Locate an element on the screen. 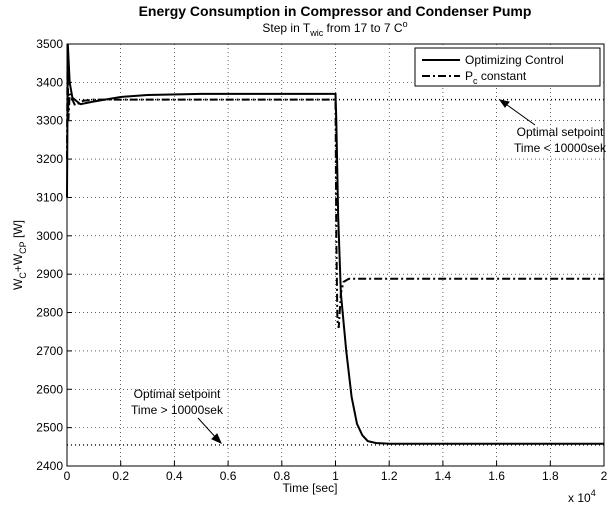 This screenshot has width=608, height=508. x-tick-label: 0.4 is located at coordinates (174, 476).